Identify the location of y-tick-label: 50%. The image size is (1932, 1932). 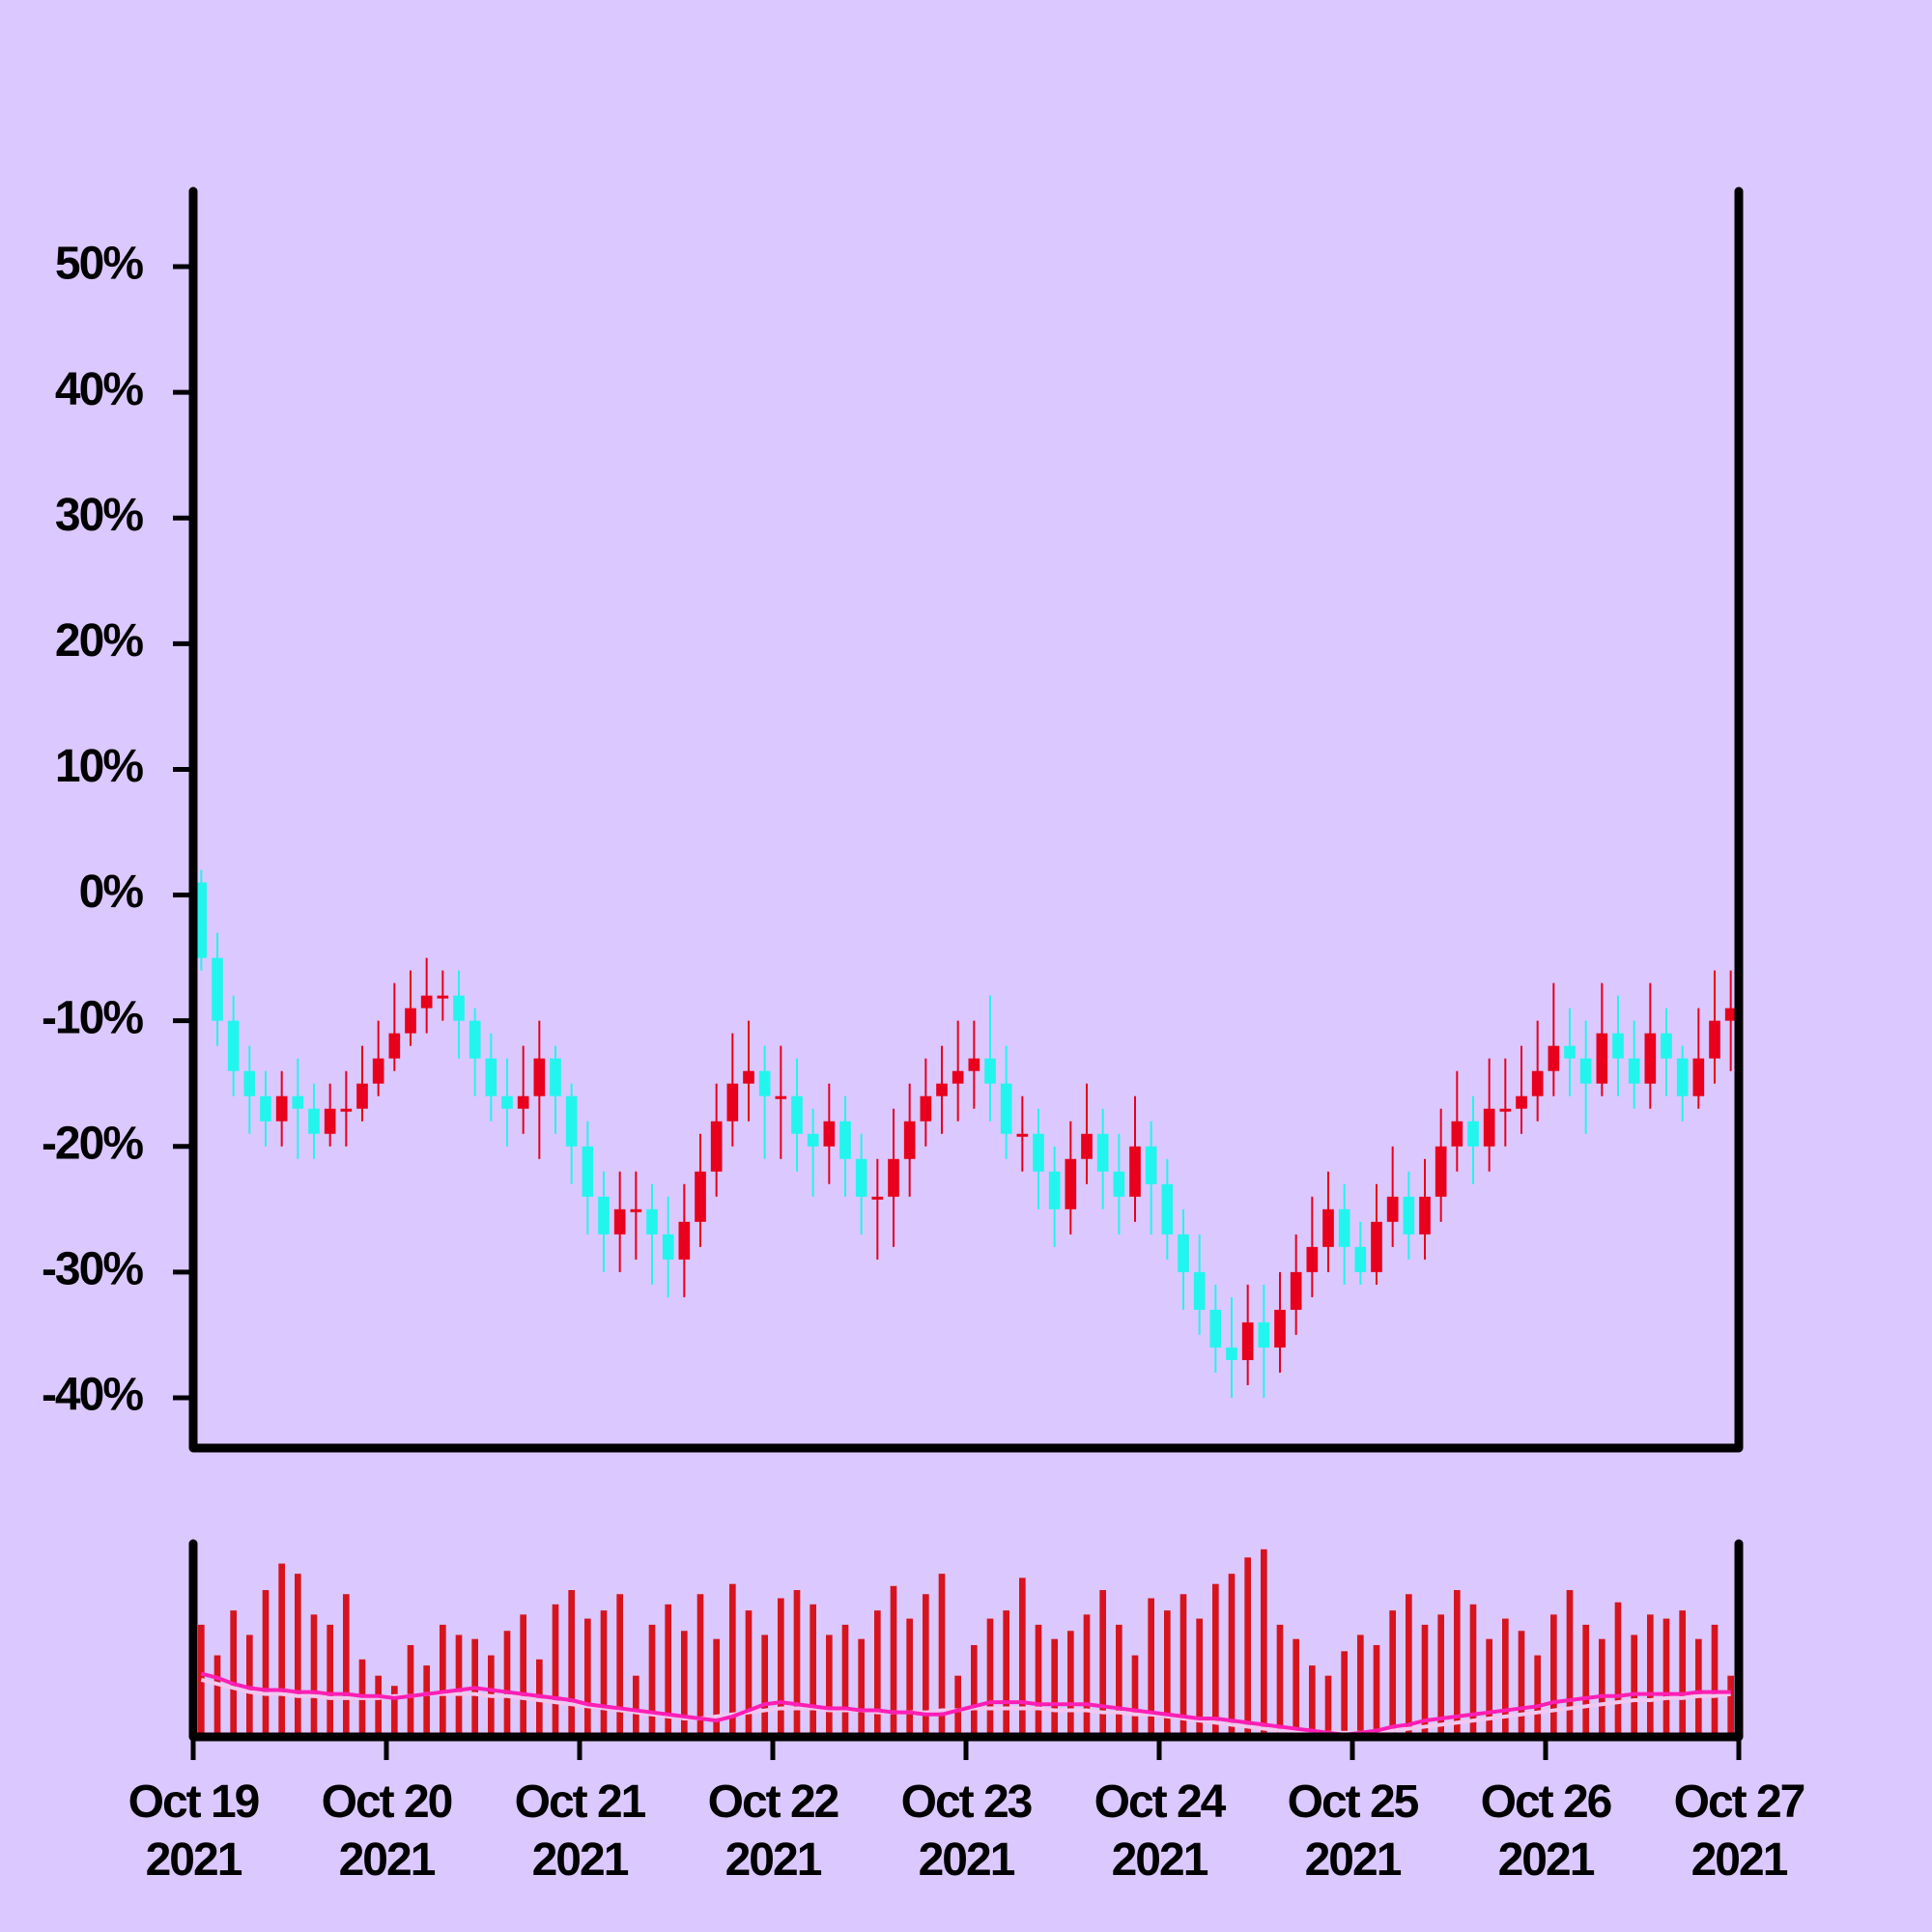
(99, 264).